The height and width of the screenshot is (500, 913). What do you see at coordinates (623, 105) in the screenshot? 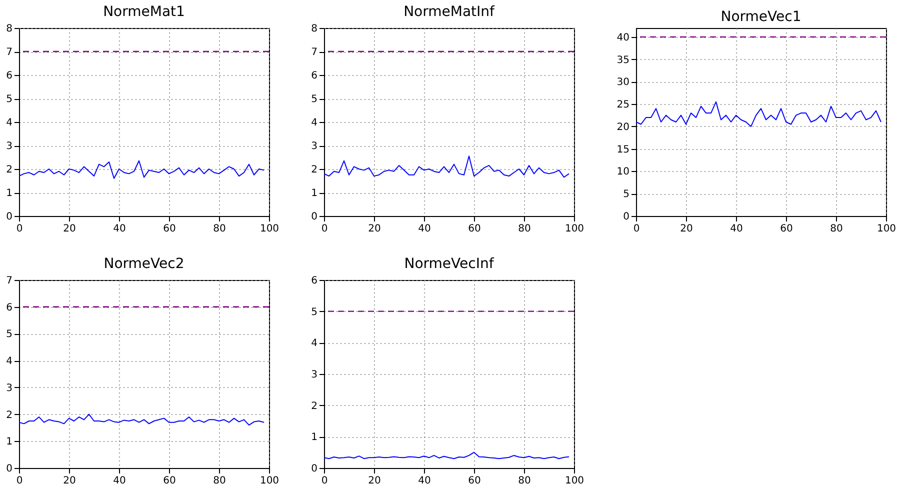
I see `y-tick-label: 25` at bounding box center [623, 105].